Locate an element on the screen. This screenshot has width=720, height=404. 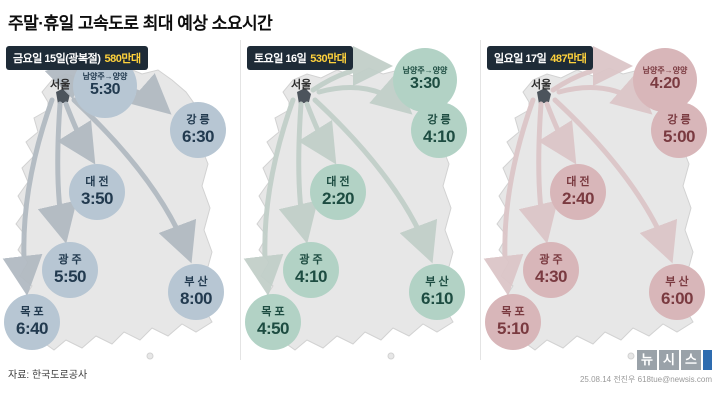
city-time: 2:40 is located at coordinates (578, 198).